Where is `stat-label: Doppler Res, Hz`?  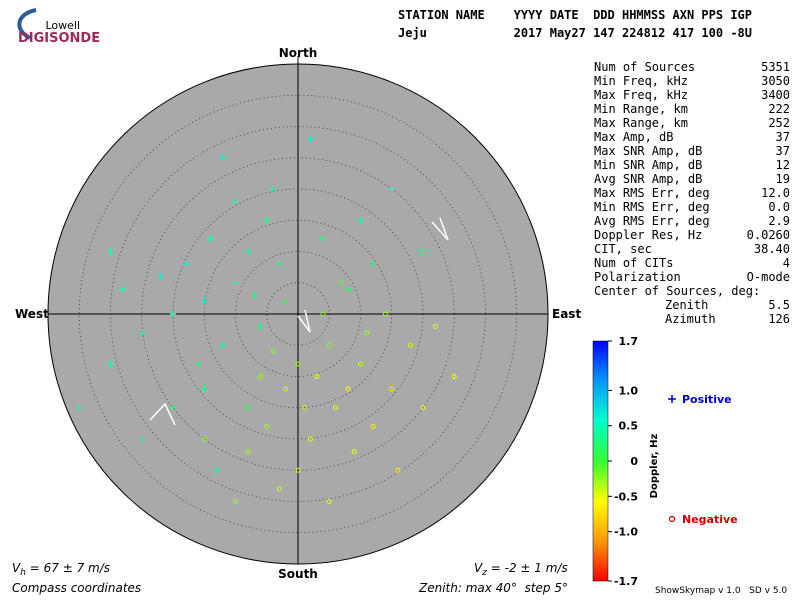 stat-label: Doppler Res, Hz is located at coordinates (648, 235).